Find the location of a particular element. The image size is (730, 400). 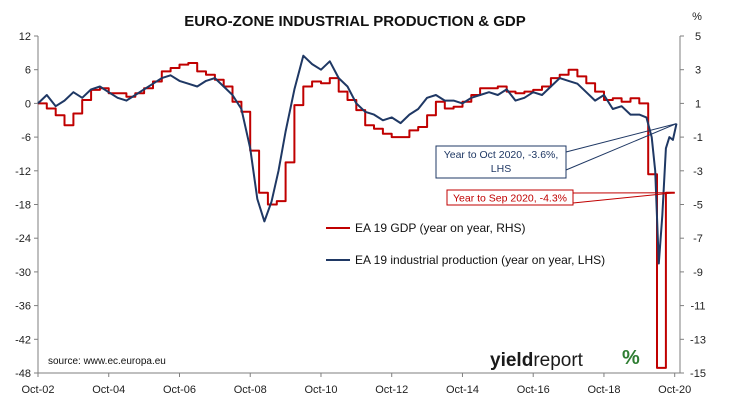

annotation-gdp-box is located at coordinates (510, 197).